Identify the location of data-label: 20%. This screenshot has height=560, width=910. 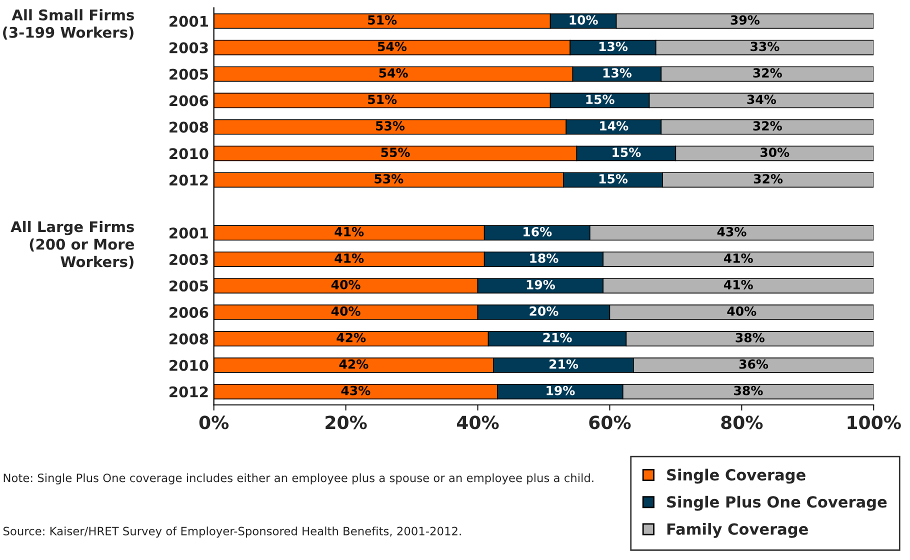
(544, 311).